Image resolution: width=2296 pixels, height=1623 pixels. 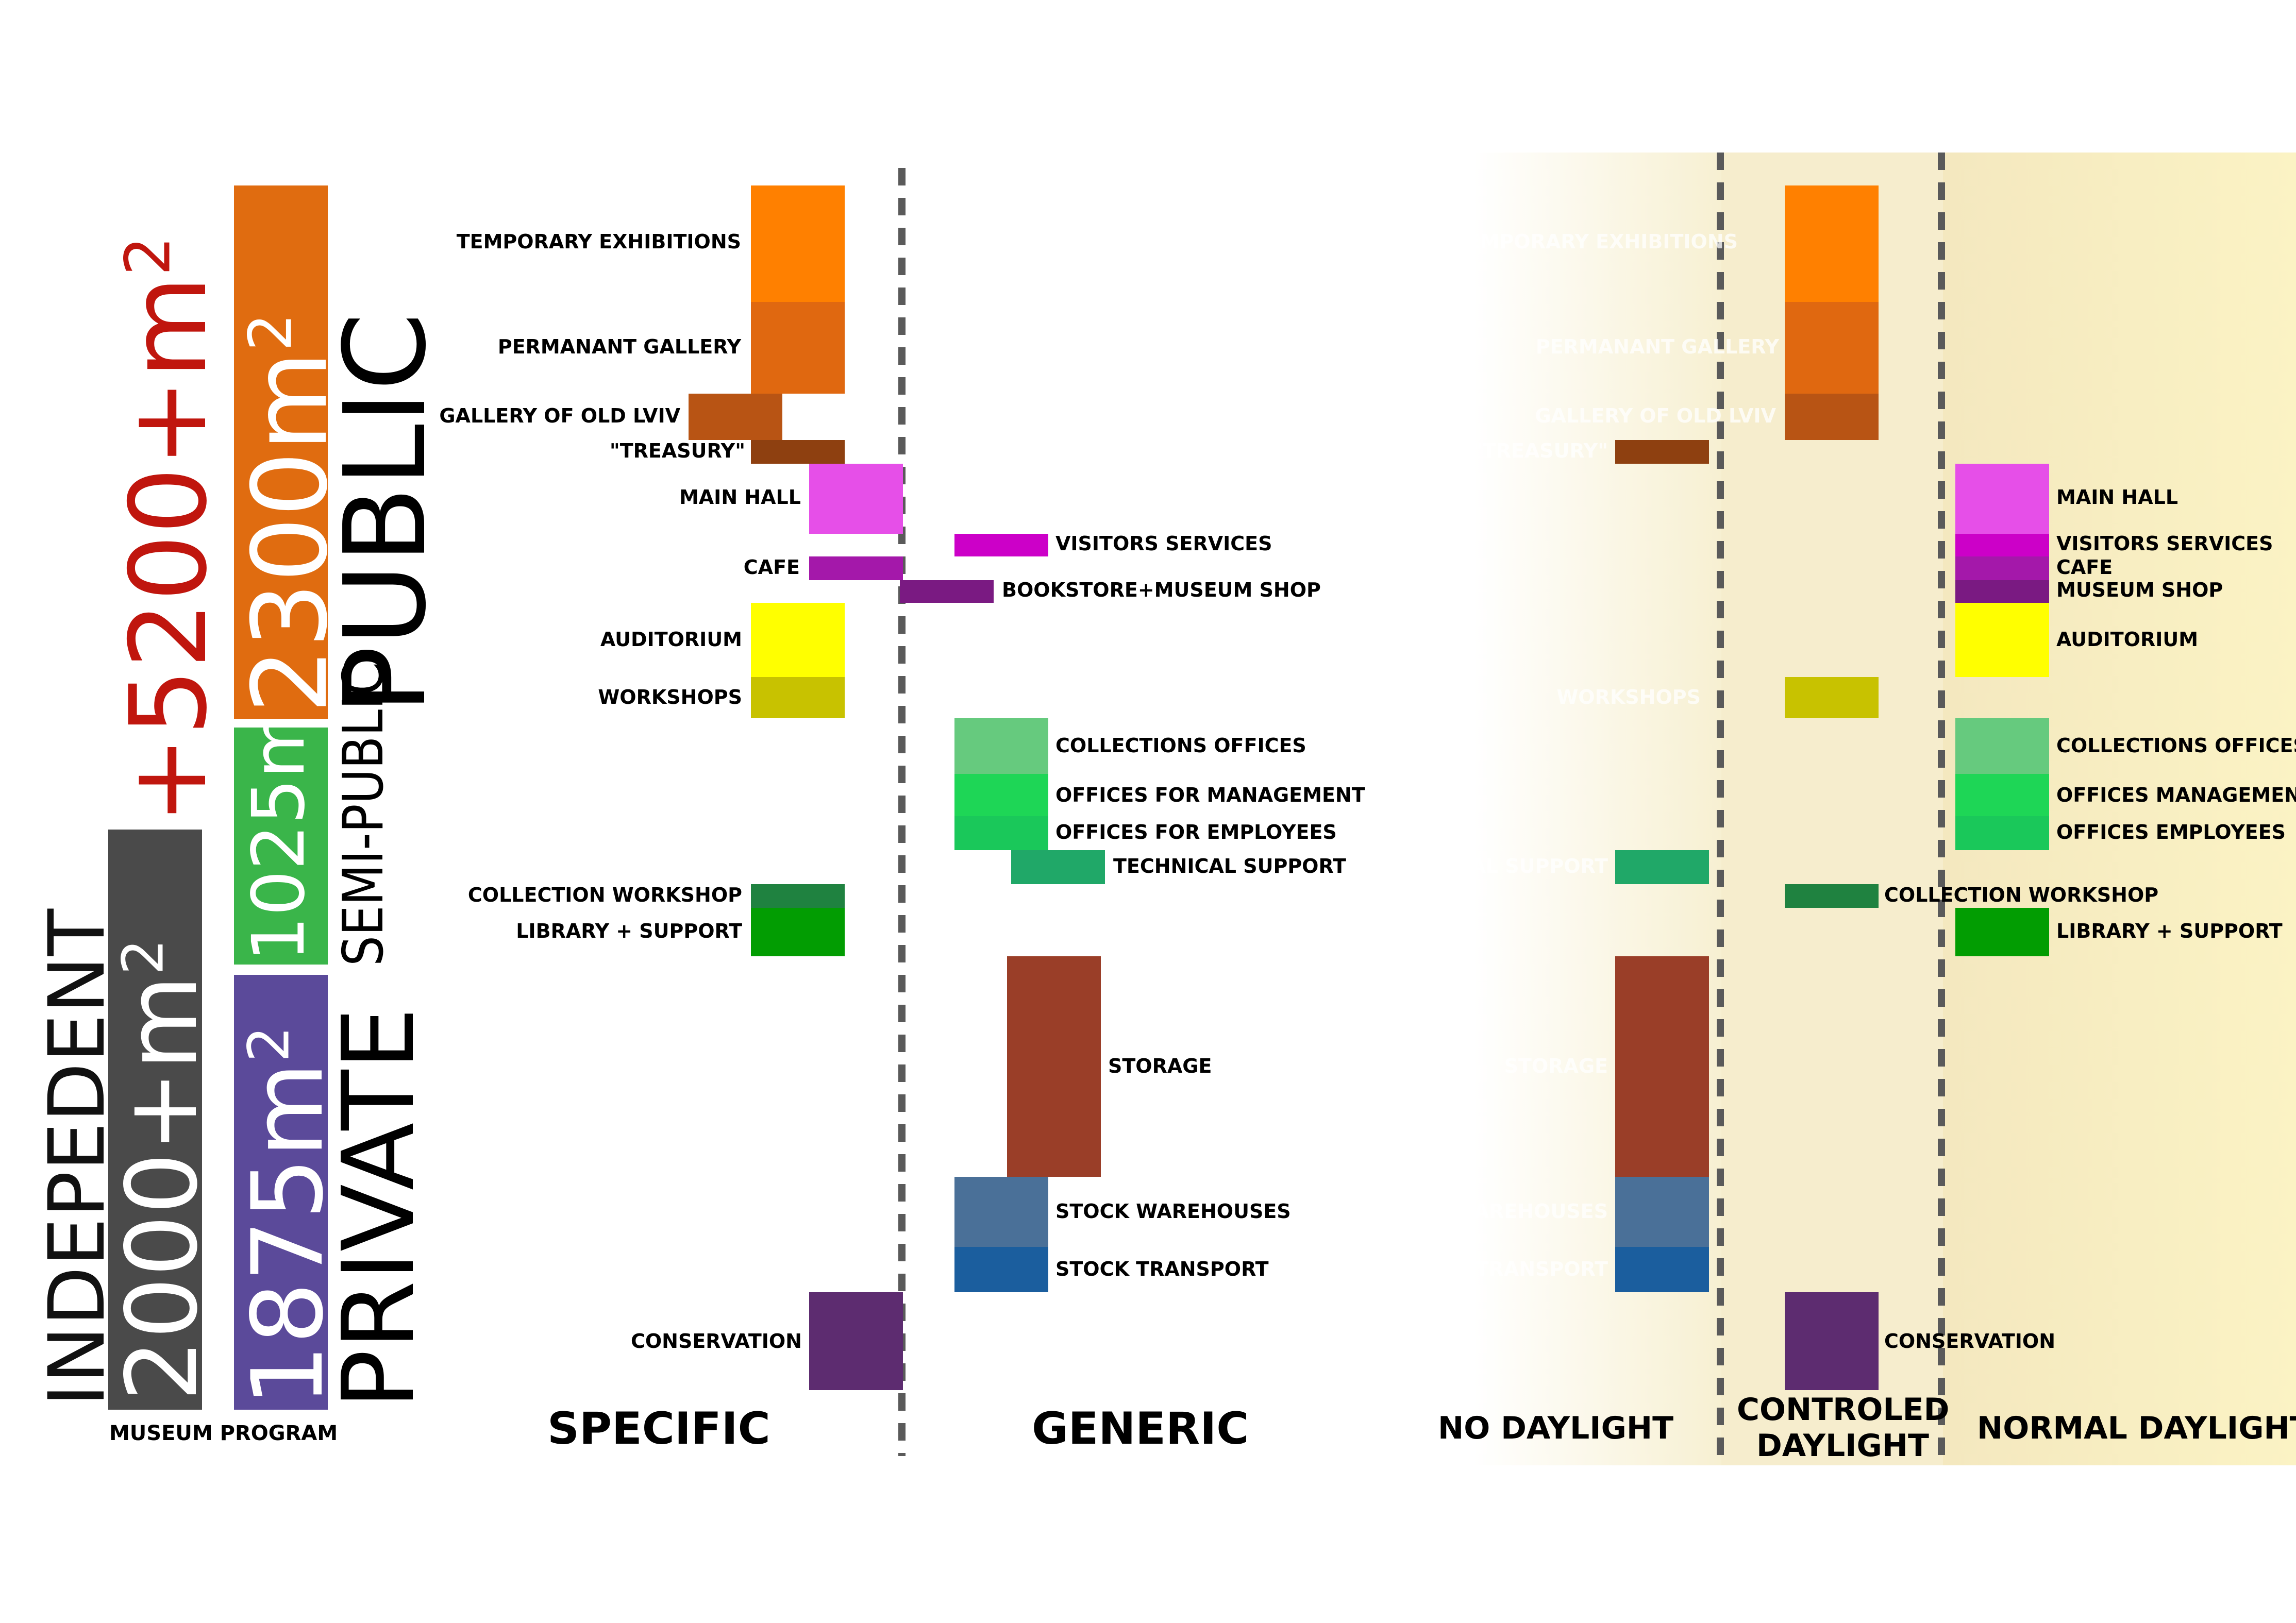 I want to click on normal-daylight-heading: NORMAL DAYLIGHT, so click(x=2136, y=1428).